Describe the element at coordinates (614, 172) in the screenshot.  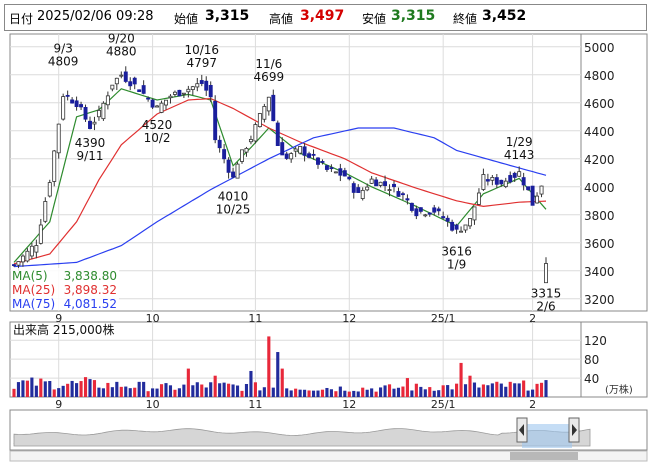
I see `price-axis-area` at that location.